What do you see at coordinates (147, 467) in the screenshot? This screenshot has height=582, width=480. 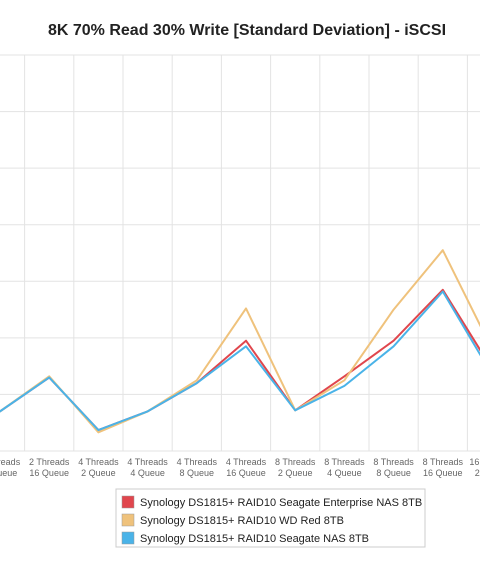 I see `x-tick-label: 4 Threads 4 Queue` at bounding box center [147, 467].